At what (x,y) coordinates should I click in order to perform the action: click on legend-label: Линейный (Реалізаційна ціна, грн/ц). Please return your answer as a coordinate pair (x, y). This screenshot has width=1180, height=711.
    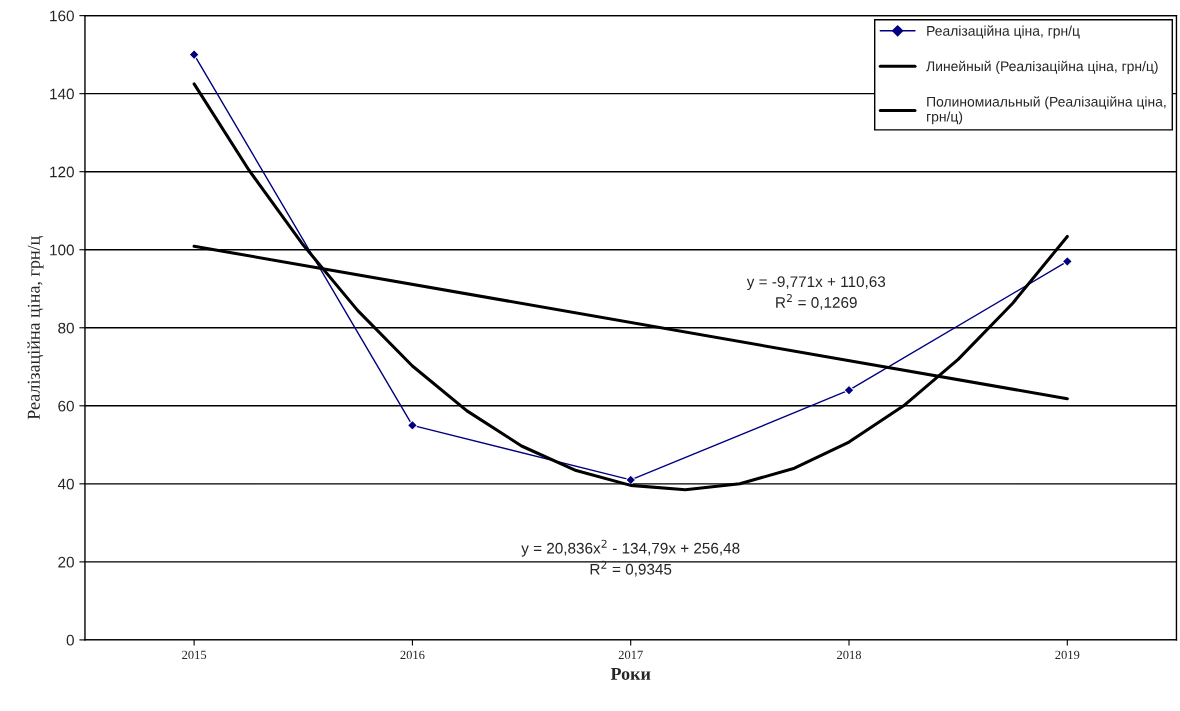
    Looking at the image, I should click on (1042, 67).